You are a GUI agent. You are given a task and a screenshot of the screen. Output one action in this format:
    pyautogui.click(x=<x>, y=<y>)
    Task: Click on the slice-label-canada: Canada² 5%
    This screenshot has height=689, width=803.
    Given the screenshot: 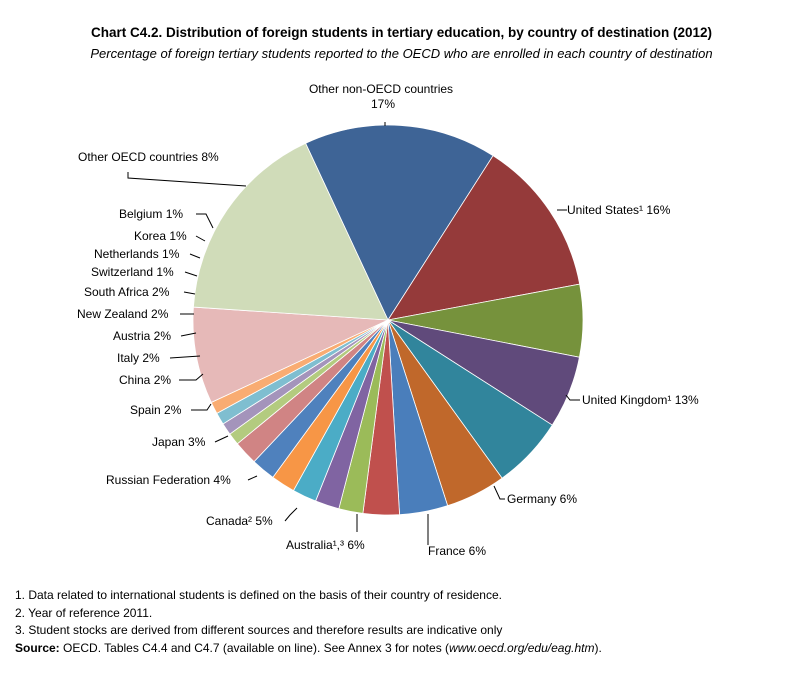 What is the action you would take?
    pyautogui.click(x=239, y=521)
    